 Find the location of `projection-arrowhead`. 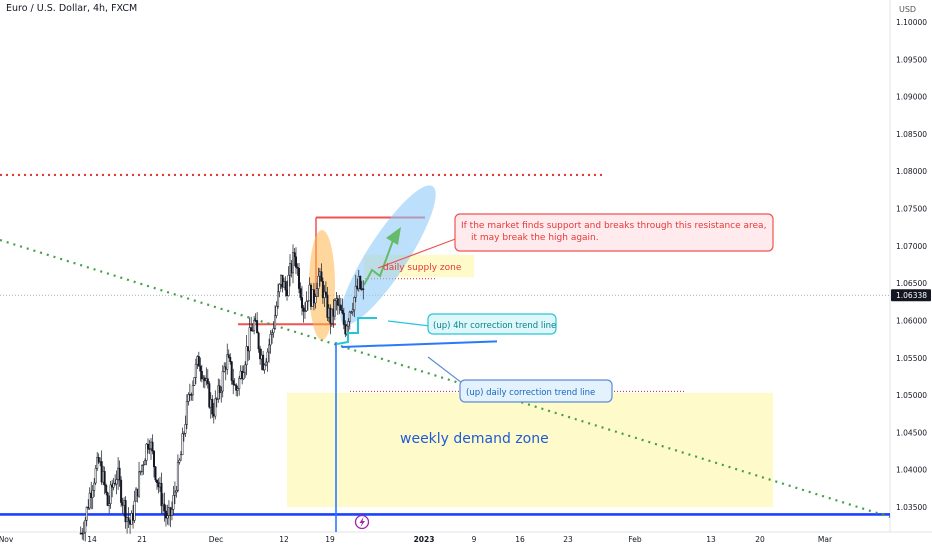

projection-arrowhead is located at coordinates (393, 236).